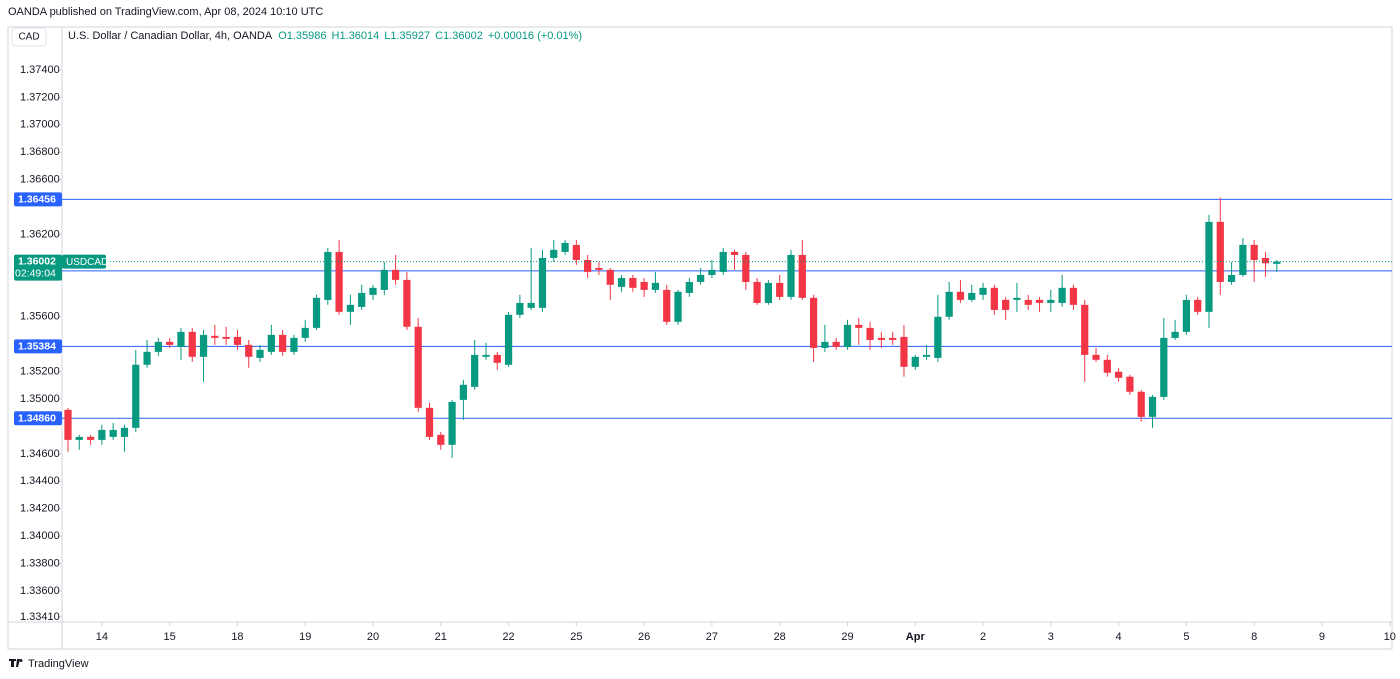  What do you see at coordinates (459, 36) in the screenshot?
I see `ohlc-label: C1.36002` at bounding box center [459, 36].